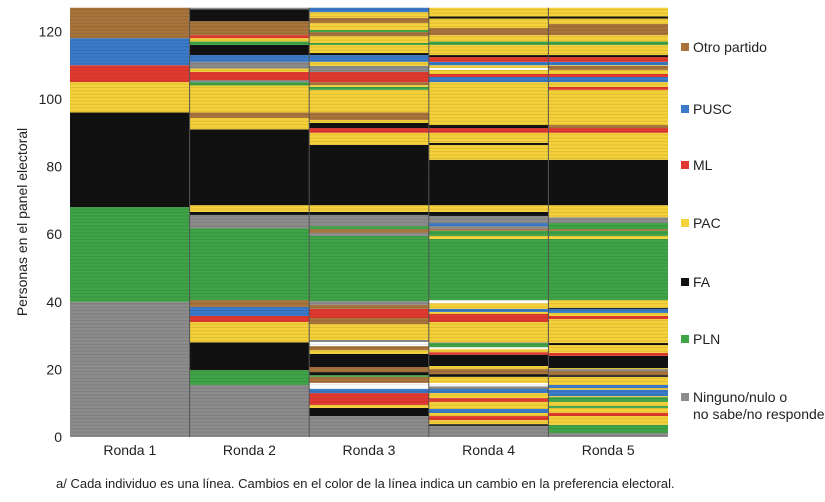  What do you see at coordinates (730, 47) in the screenshot?
I see `legend-label: Otro partido` at bounding box center [730, 47].